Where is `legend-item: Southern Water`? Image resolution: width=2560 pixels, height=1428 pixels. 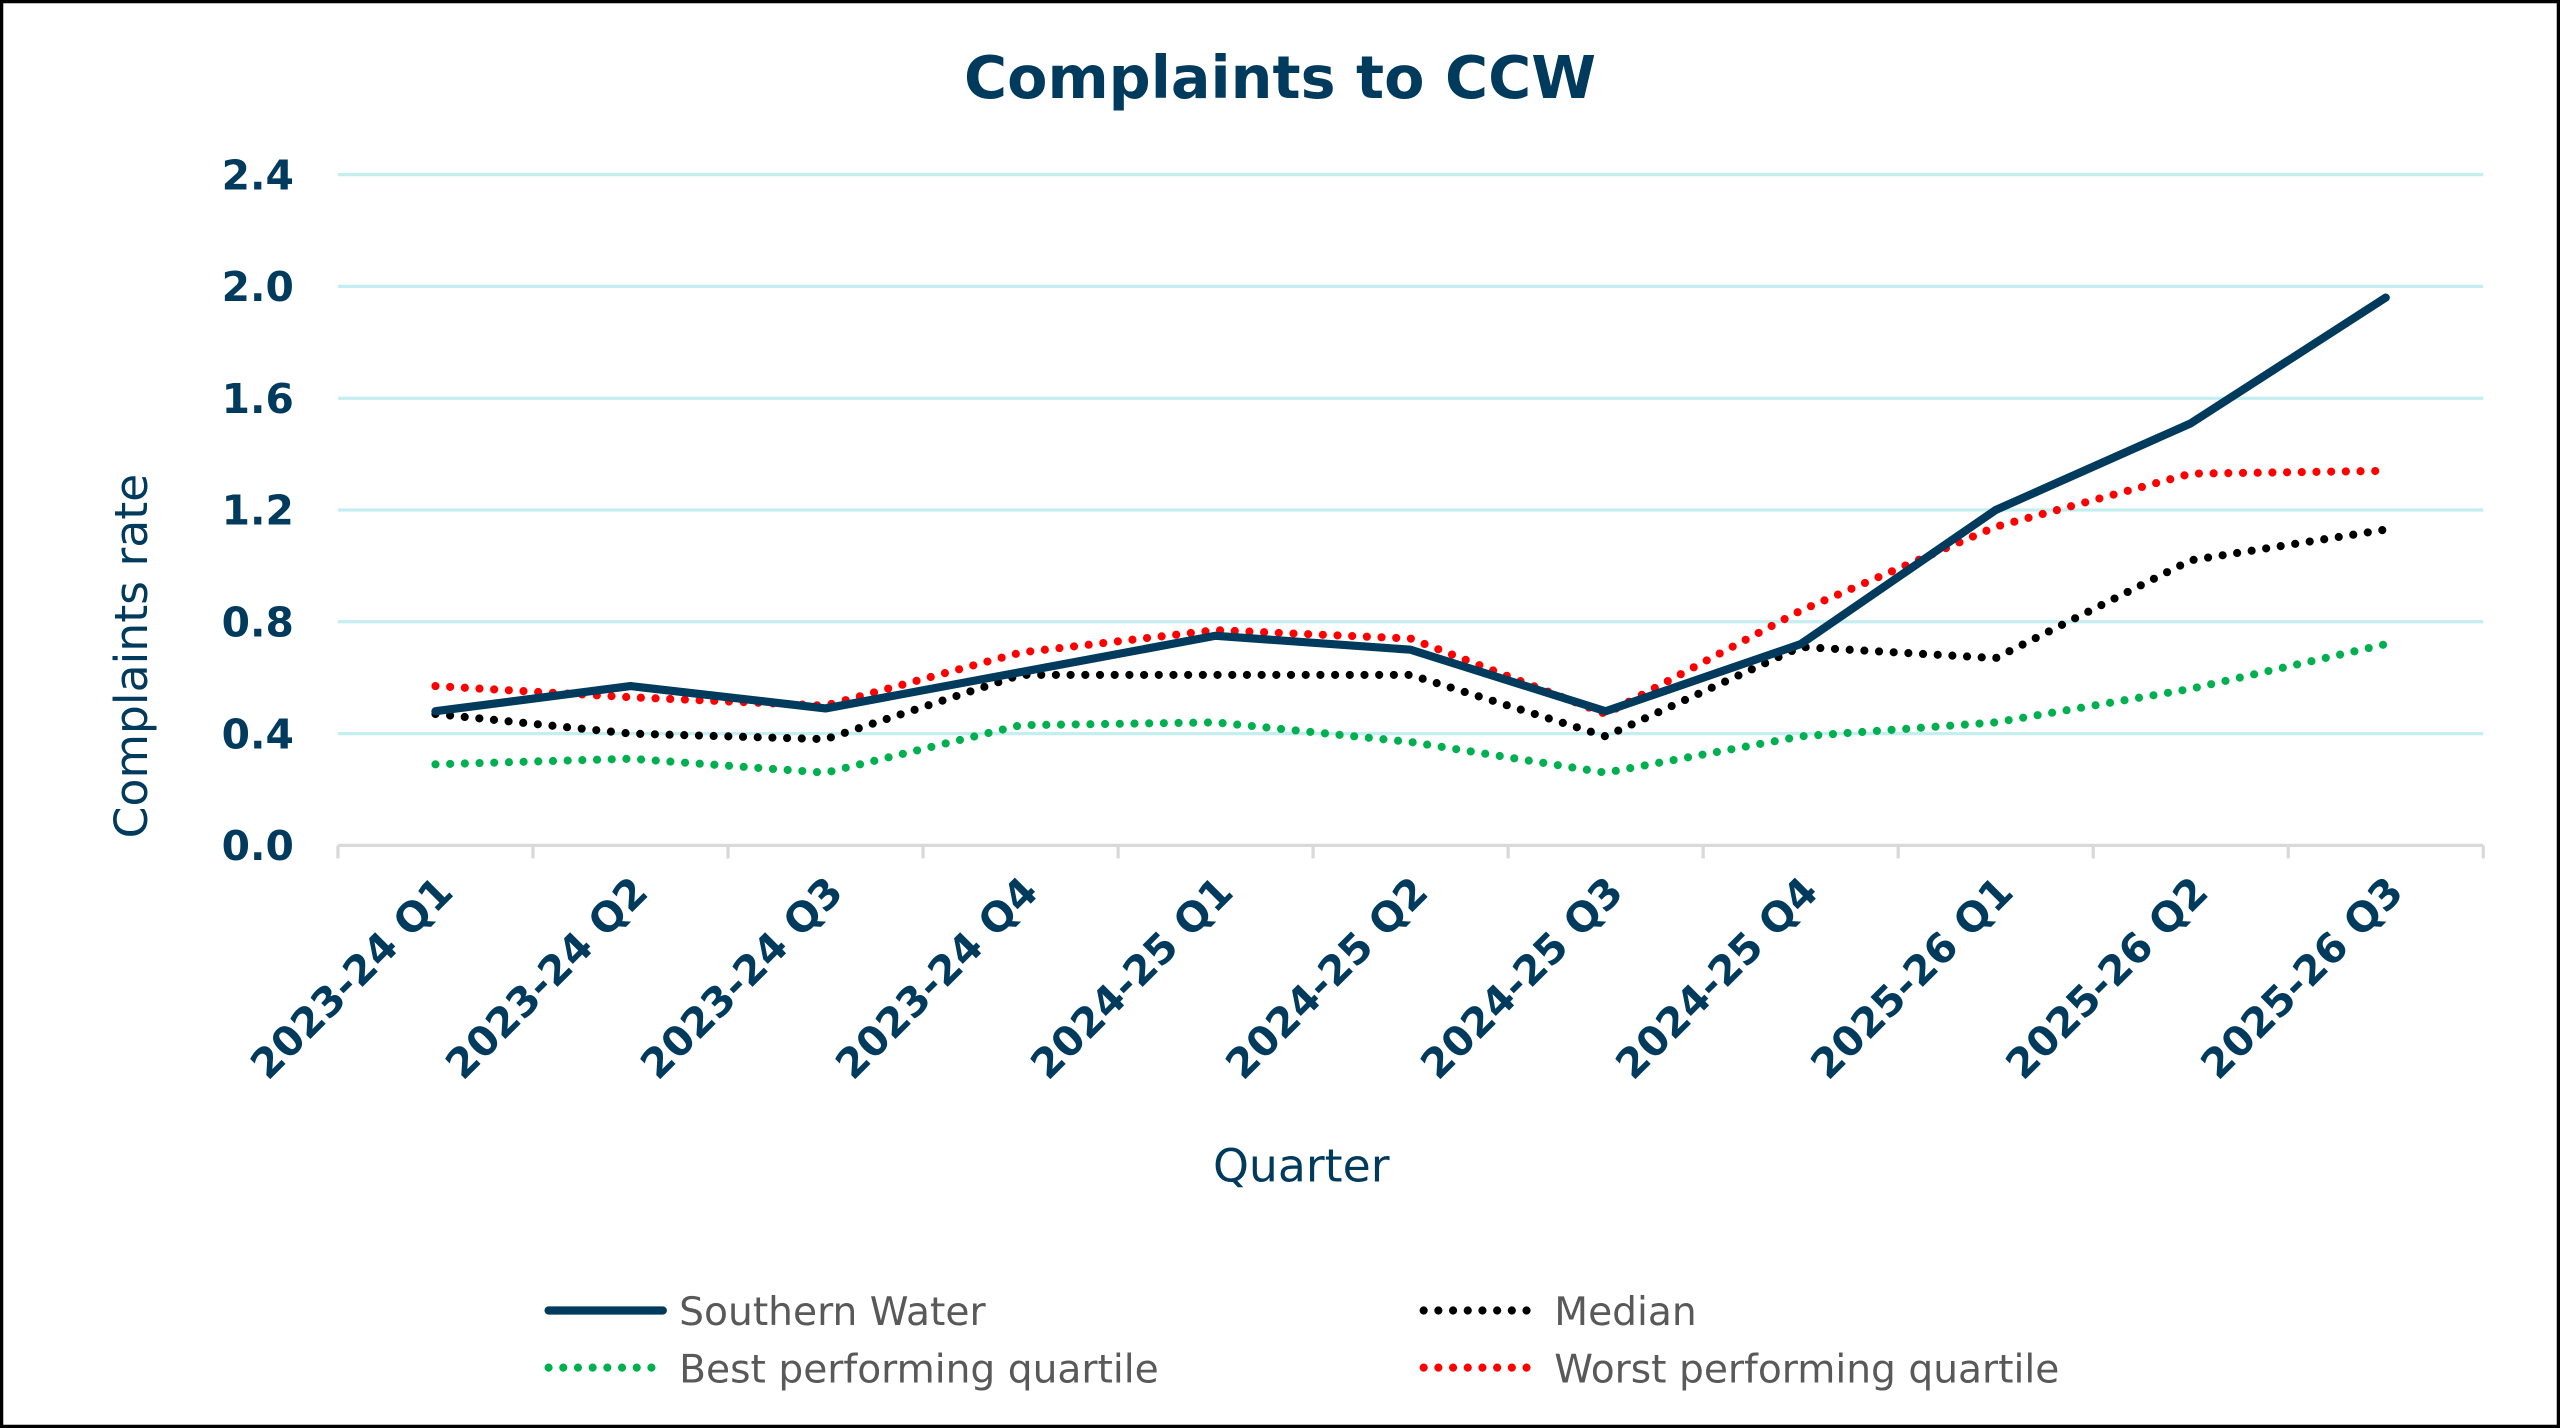
legend-item: Southern Water is located at coordinates (765, 1312).